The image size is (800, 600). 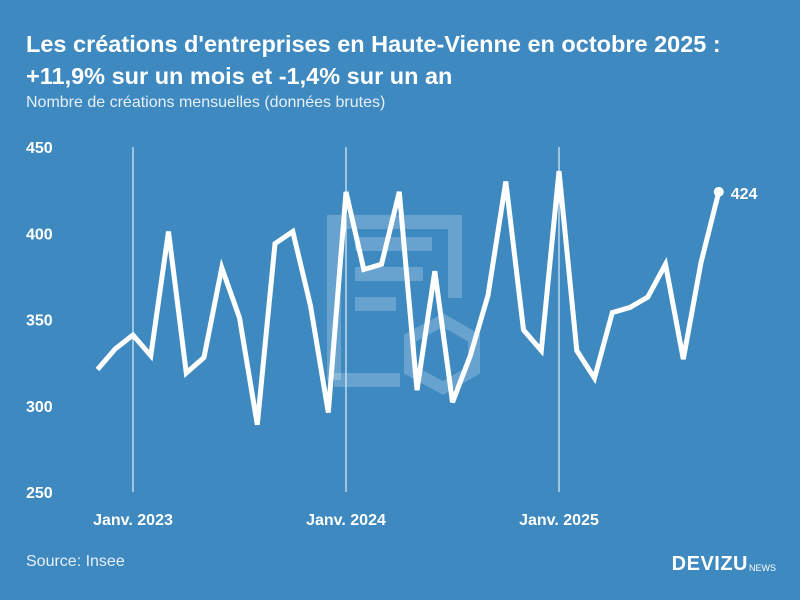 What do you see at coordinates (39, 407) in the screenshot?
I see `y-tick-label: 300` at bounding box center [39, 407].